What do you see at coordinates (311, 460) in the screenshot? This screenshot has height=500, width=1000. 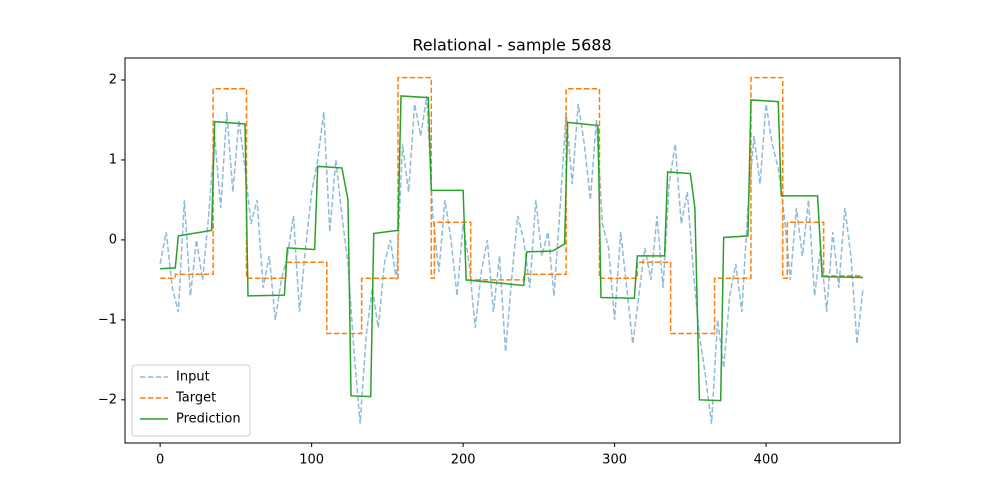 I see `x-tick-label: 100` at bounding box center [311, 460].